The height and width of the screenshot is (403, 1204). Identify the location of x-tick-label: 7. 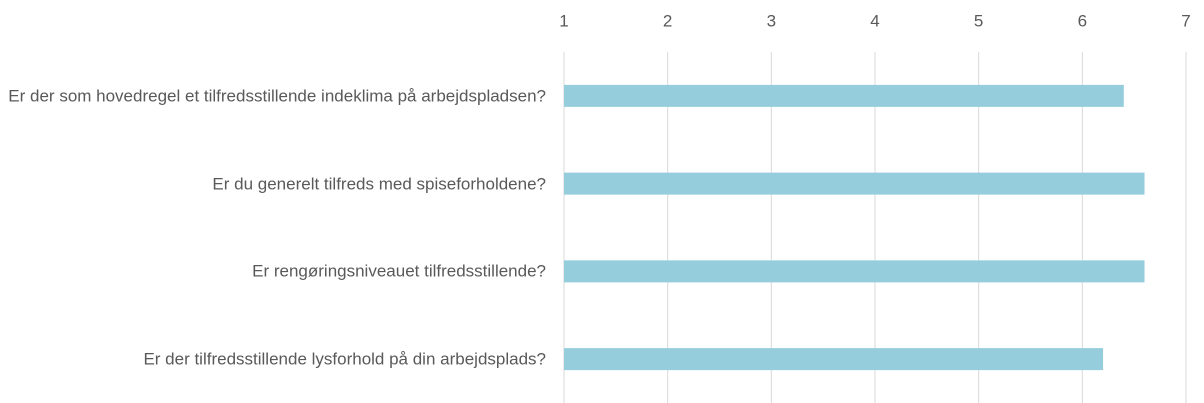
(1185, 20).